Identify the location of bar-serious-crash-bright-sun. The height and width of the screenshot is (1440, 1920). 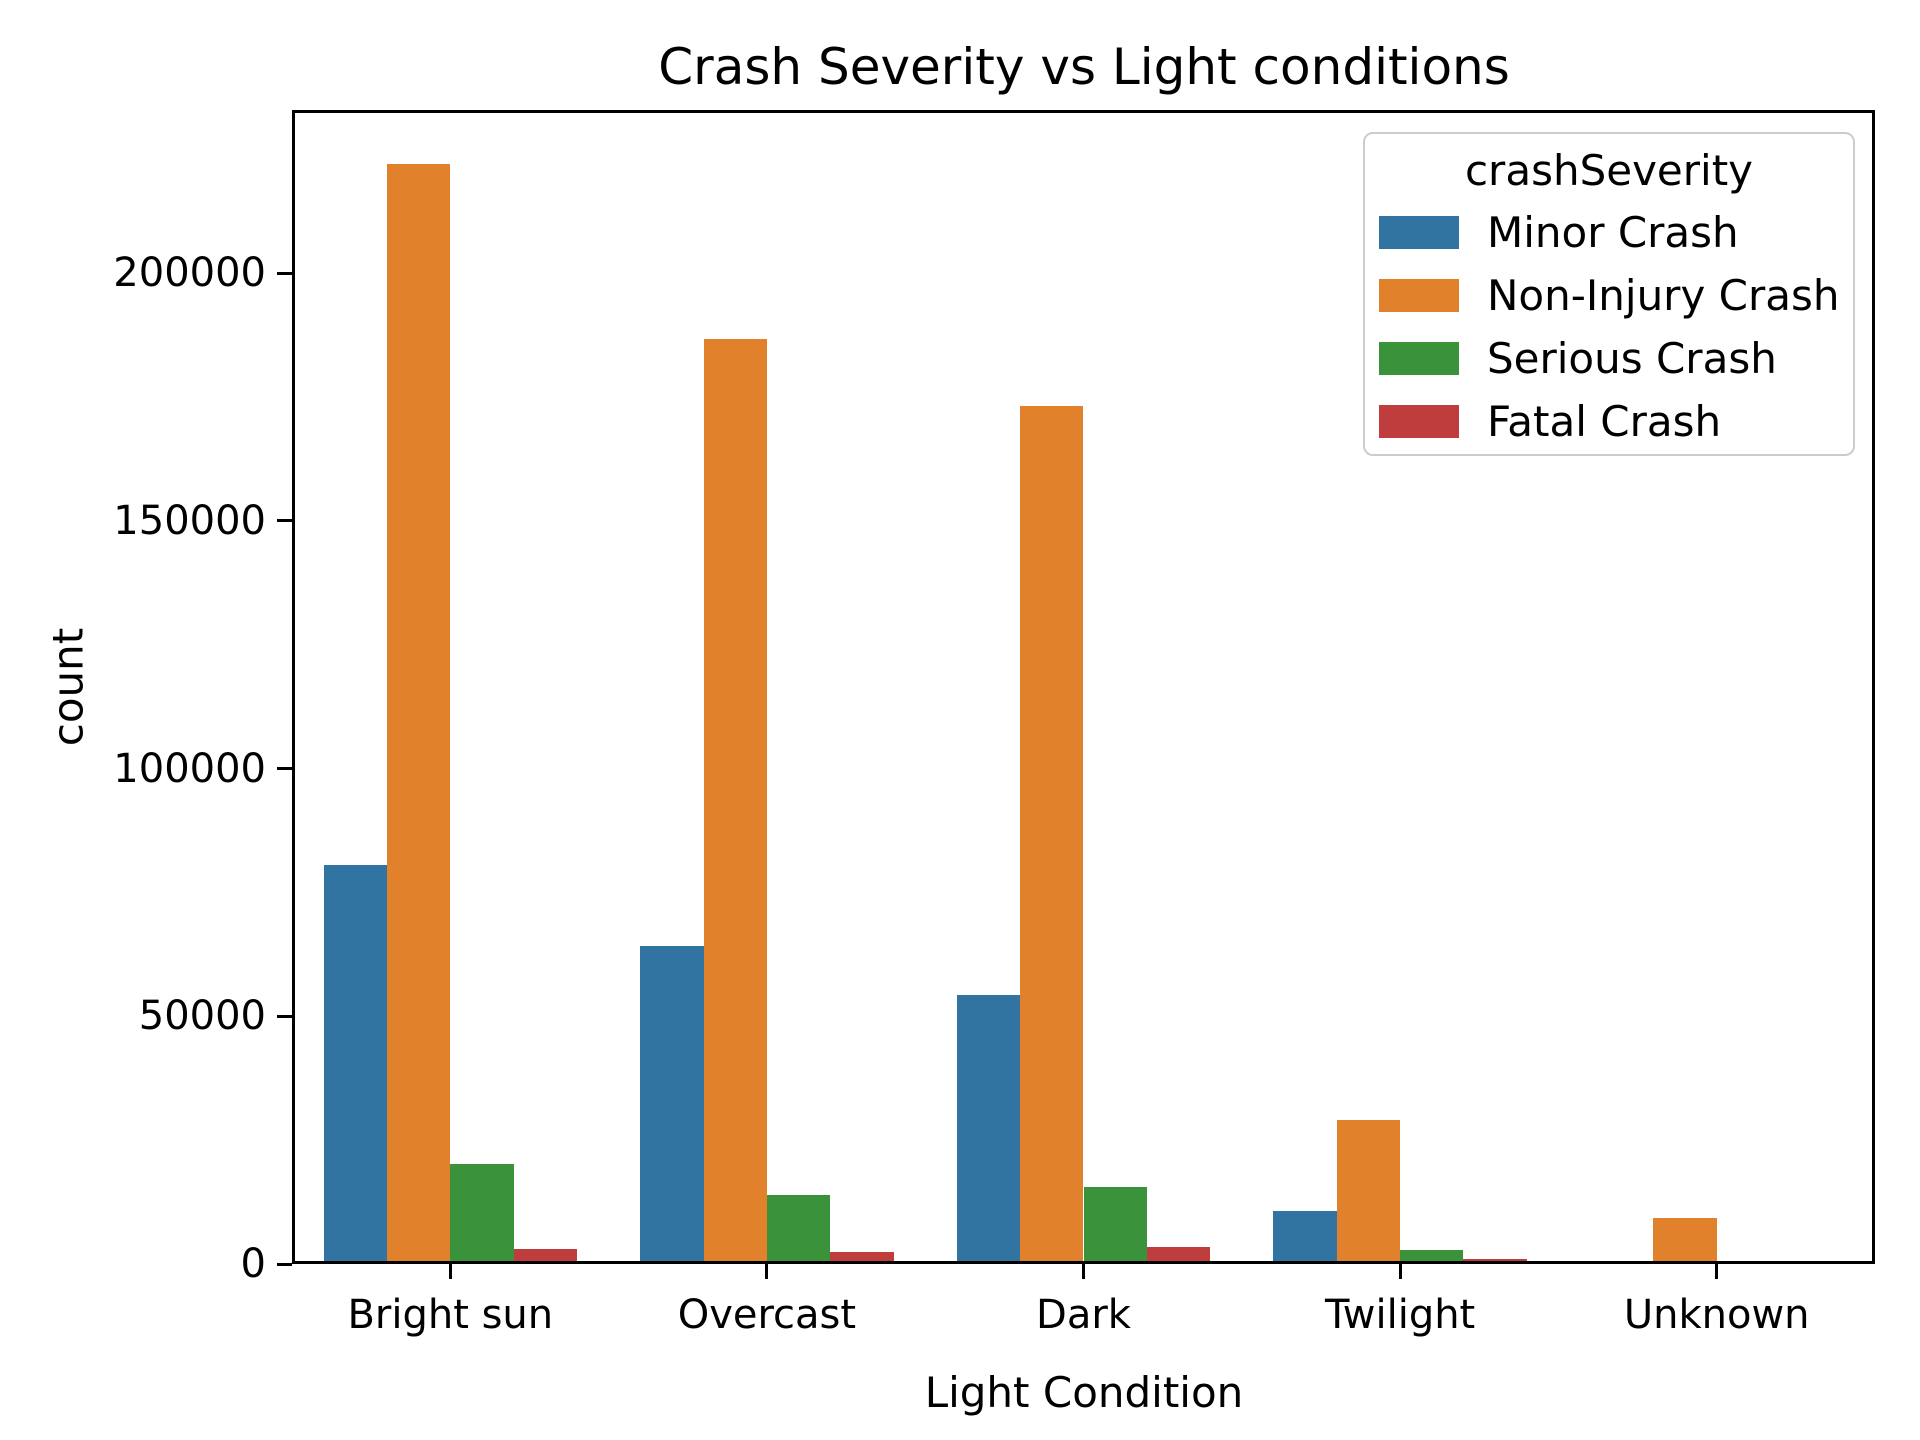
(482, 1212).